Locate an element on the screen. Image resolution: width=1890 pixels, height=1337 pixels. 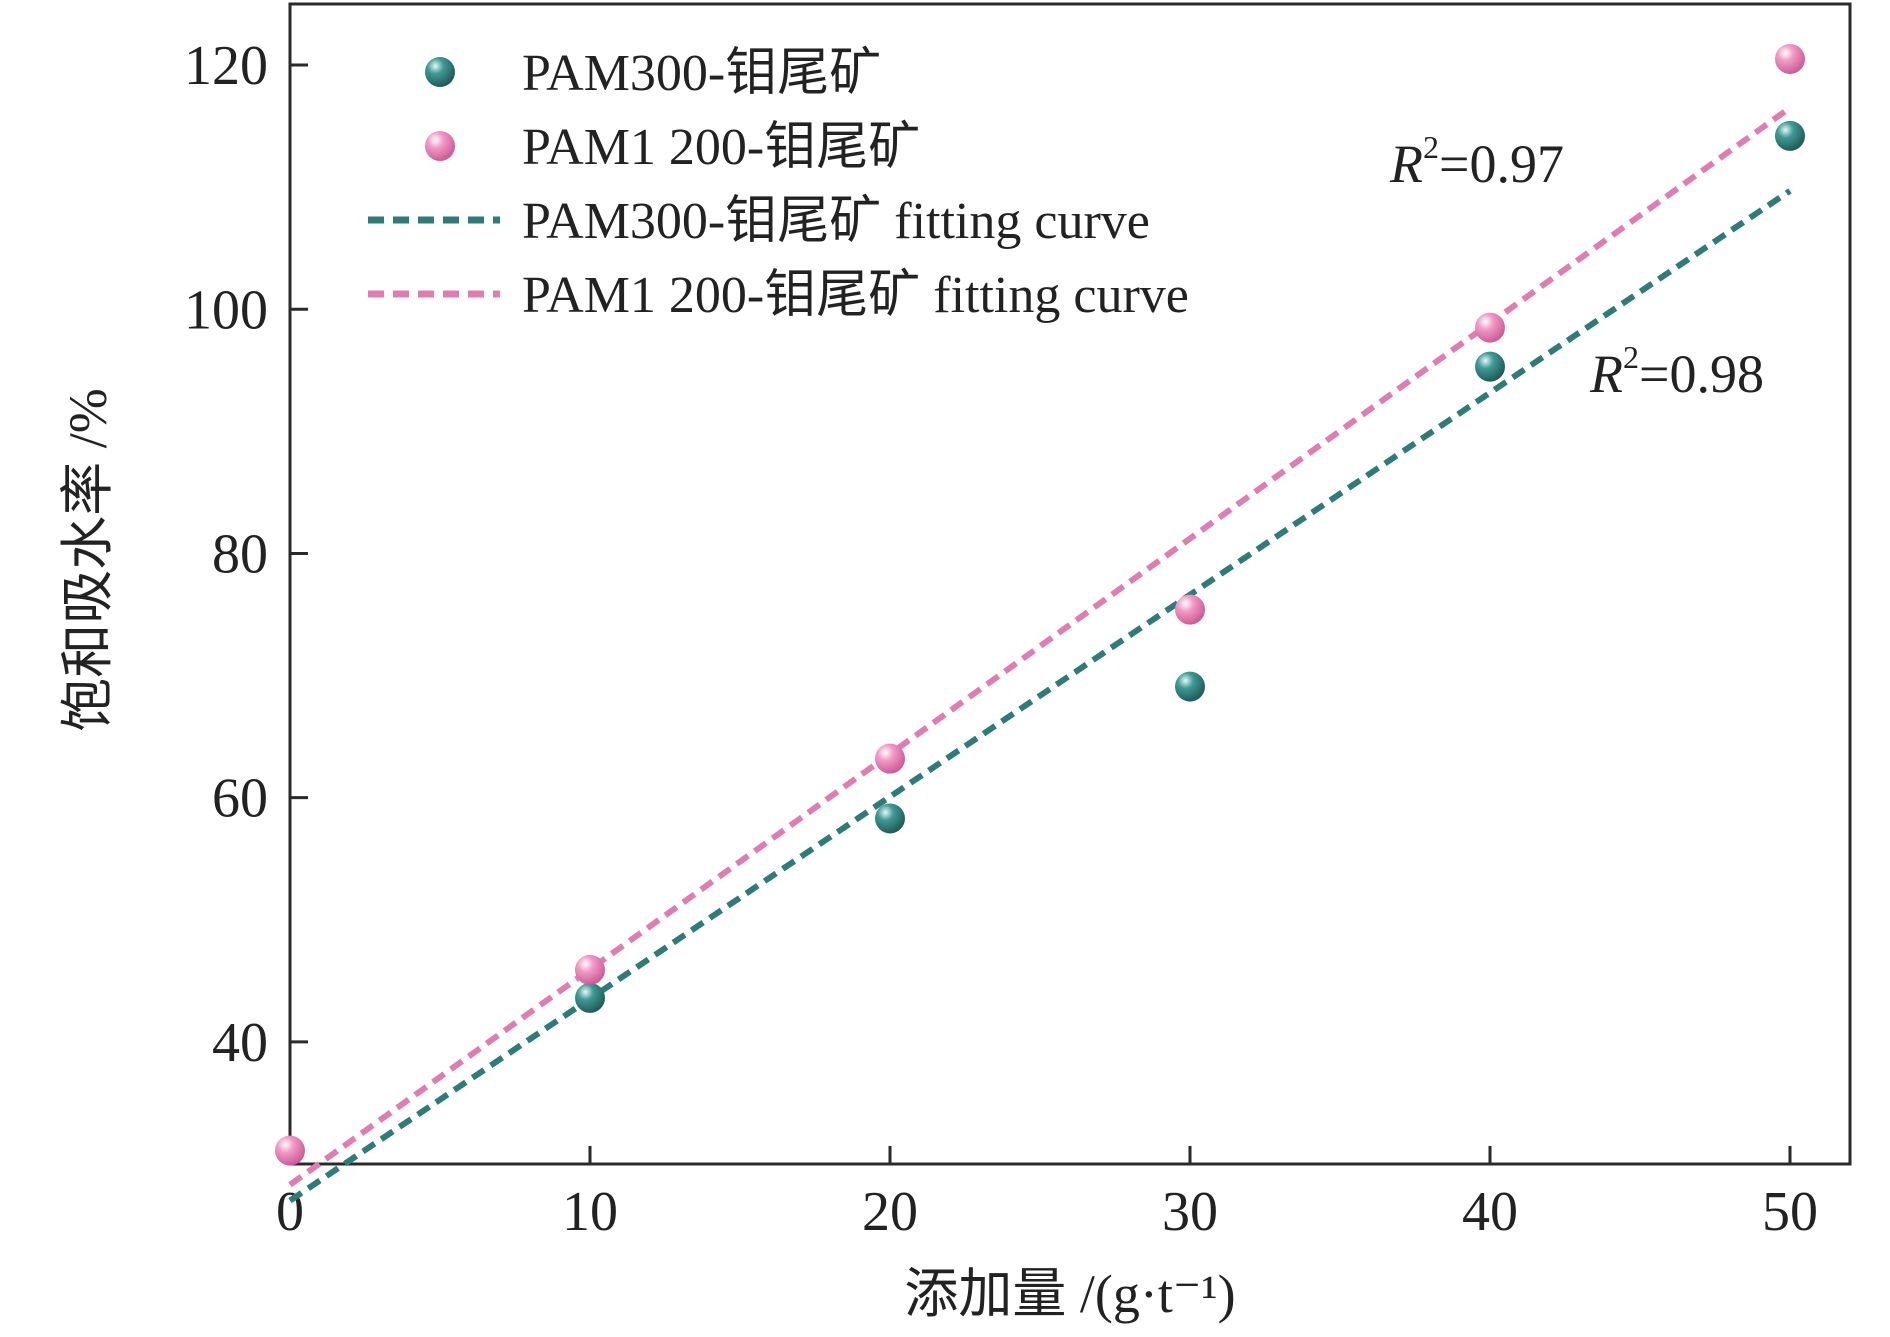
y-tick-label: 40 is located at coordinates (240, 1043).